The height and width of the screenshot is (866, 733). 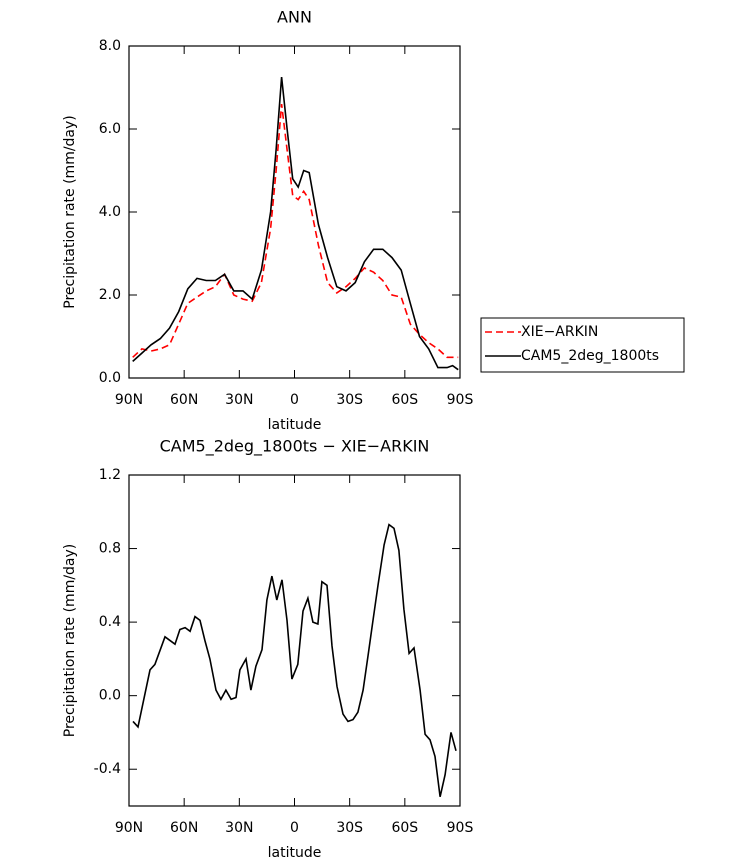 What do you see at coordinates (110, 46) in the screenshot?
I see `y-tick-label: 8.0` at bounding box center [110, 46].